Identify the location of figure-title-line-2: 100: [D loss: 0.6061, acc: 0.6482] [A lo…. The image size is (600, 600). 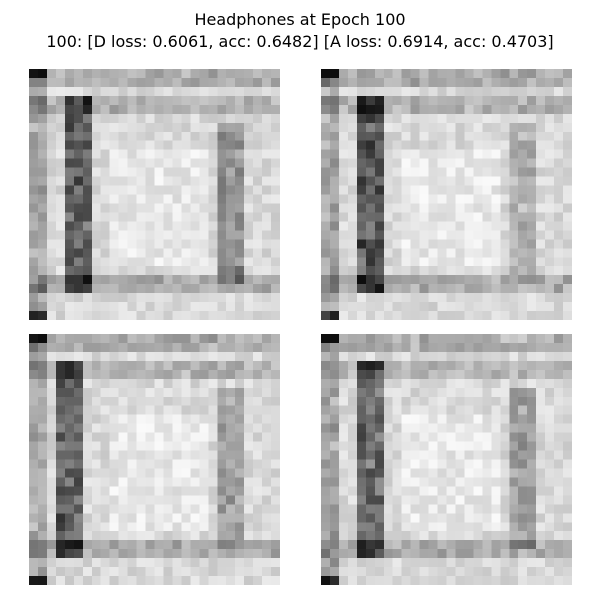
(300, 41).